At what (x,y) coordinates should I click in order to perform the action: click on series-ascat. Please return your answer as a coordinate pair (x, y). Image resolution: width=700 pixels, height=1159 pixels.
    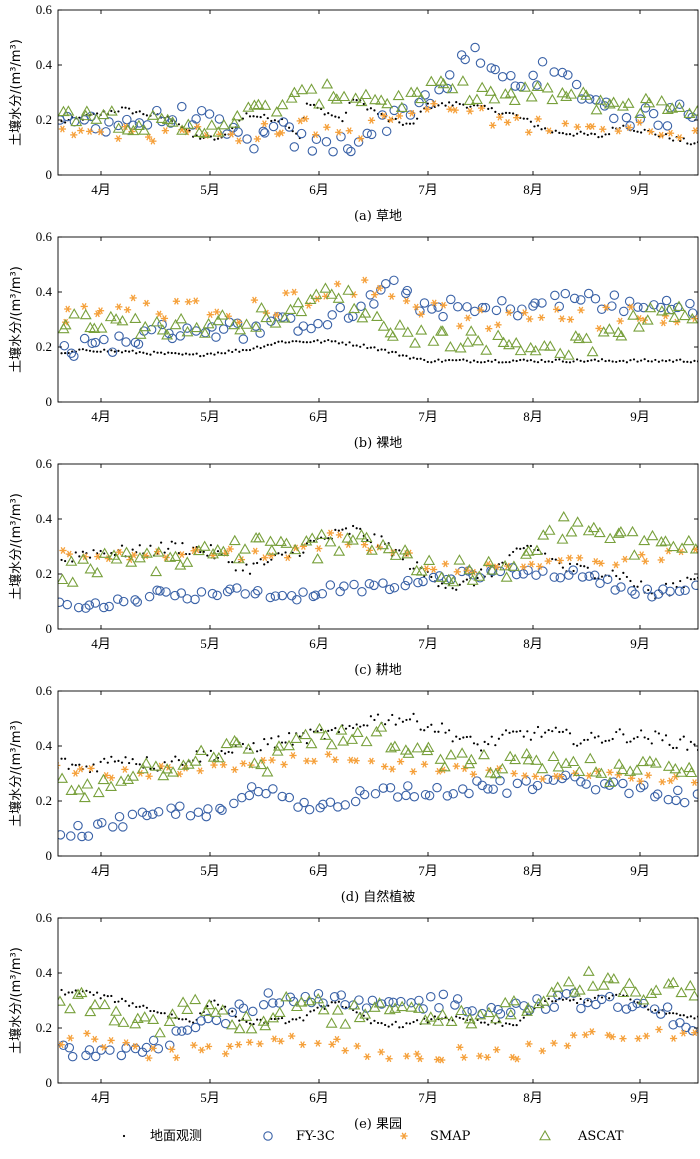
    Looking at the image, I should click on (378, 762).